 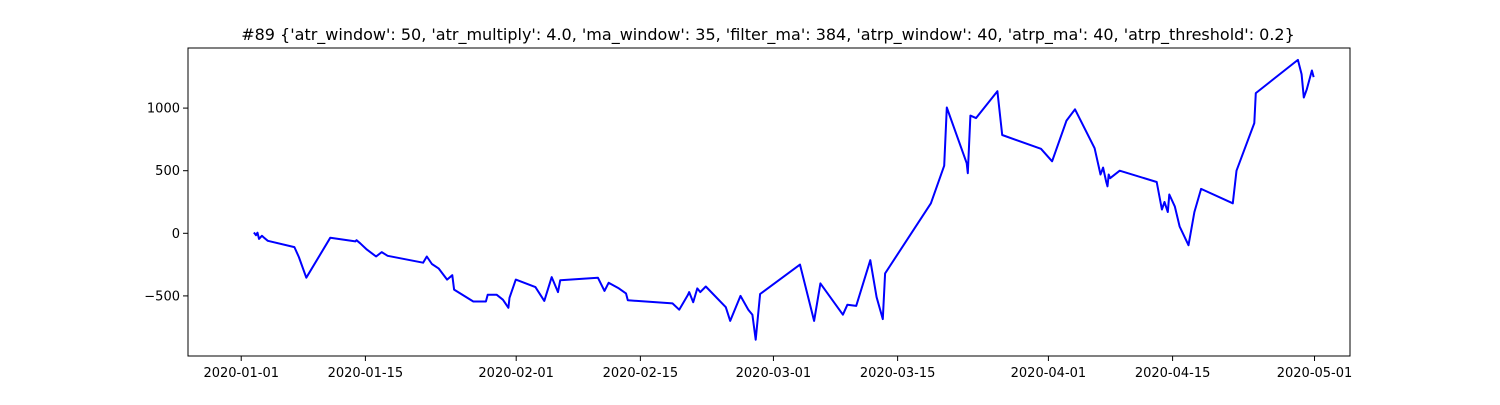 What do you see at coordinates (163, 109) in the screenshot?
I see `y-tick-label: 1000` at bounding box center [163, 109].